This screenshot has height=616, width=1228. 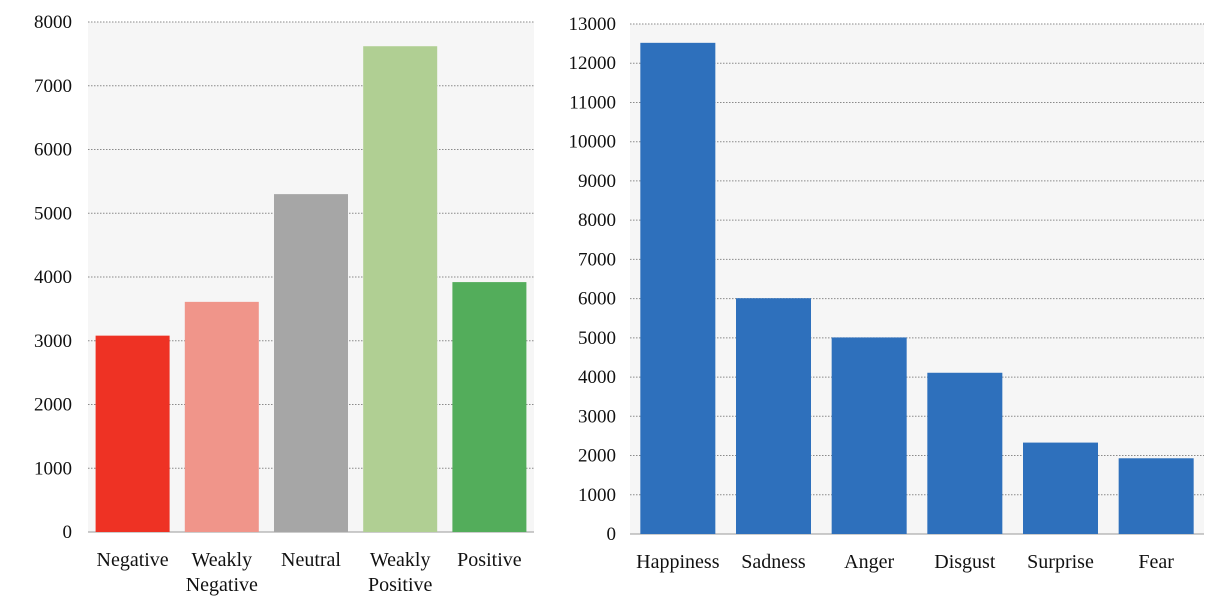 I want to click on bar-weakly-positive, so click(x=400, y=289).